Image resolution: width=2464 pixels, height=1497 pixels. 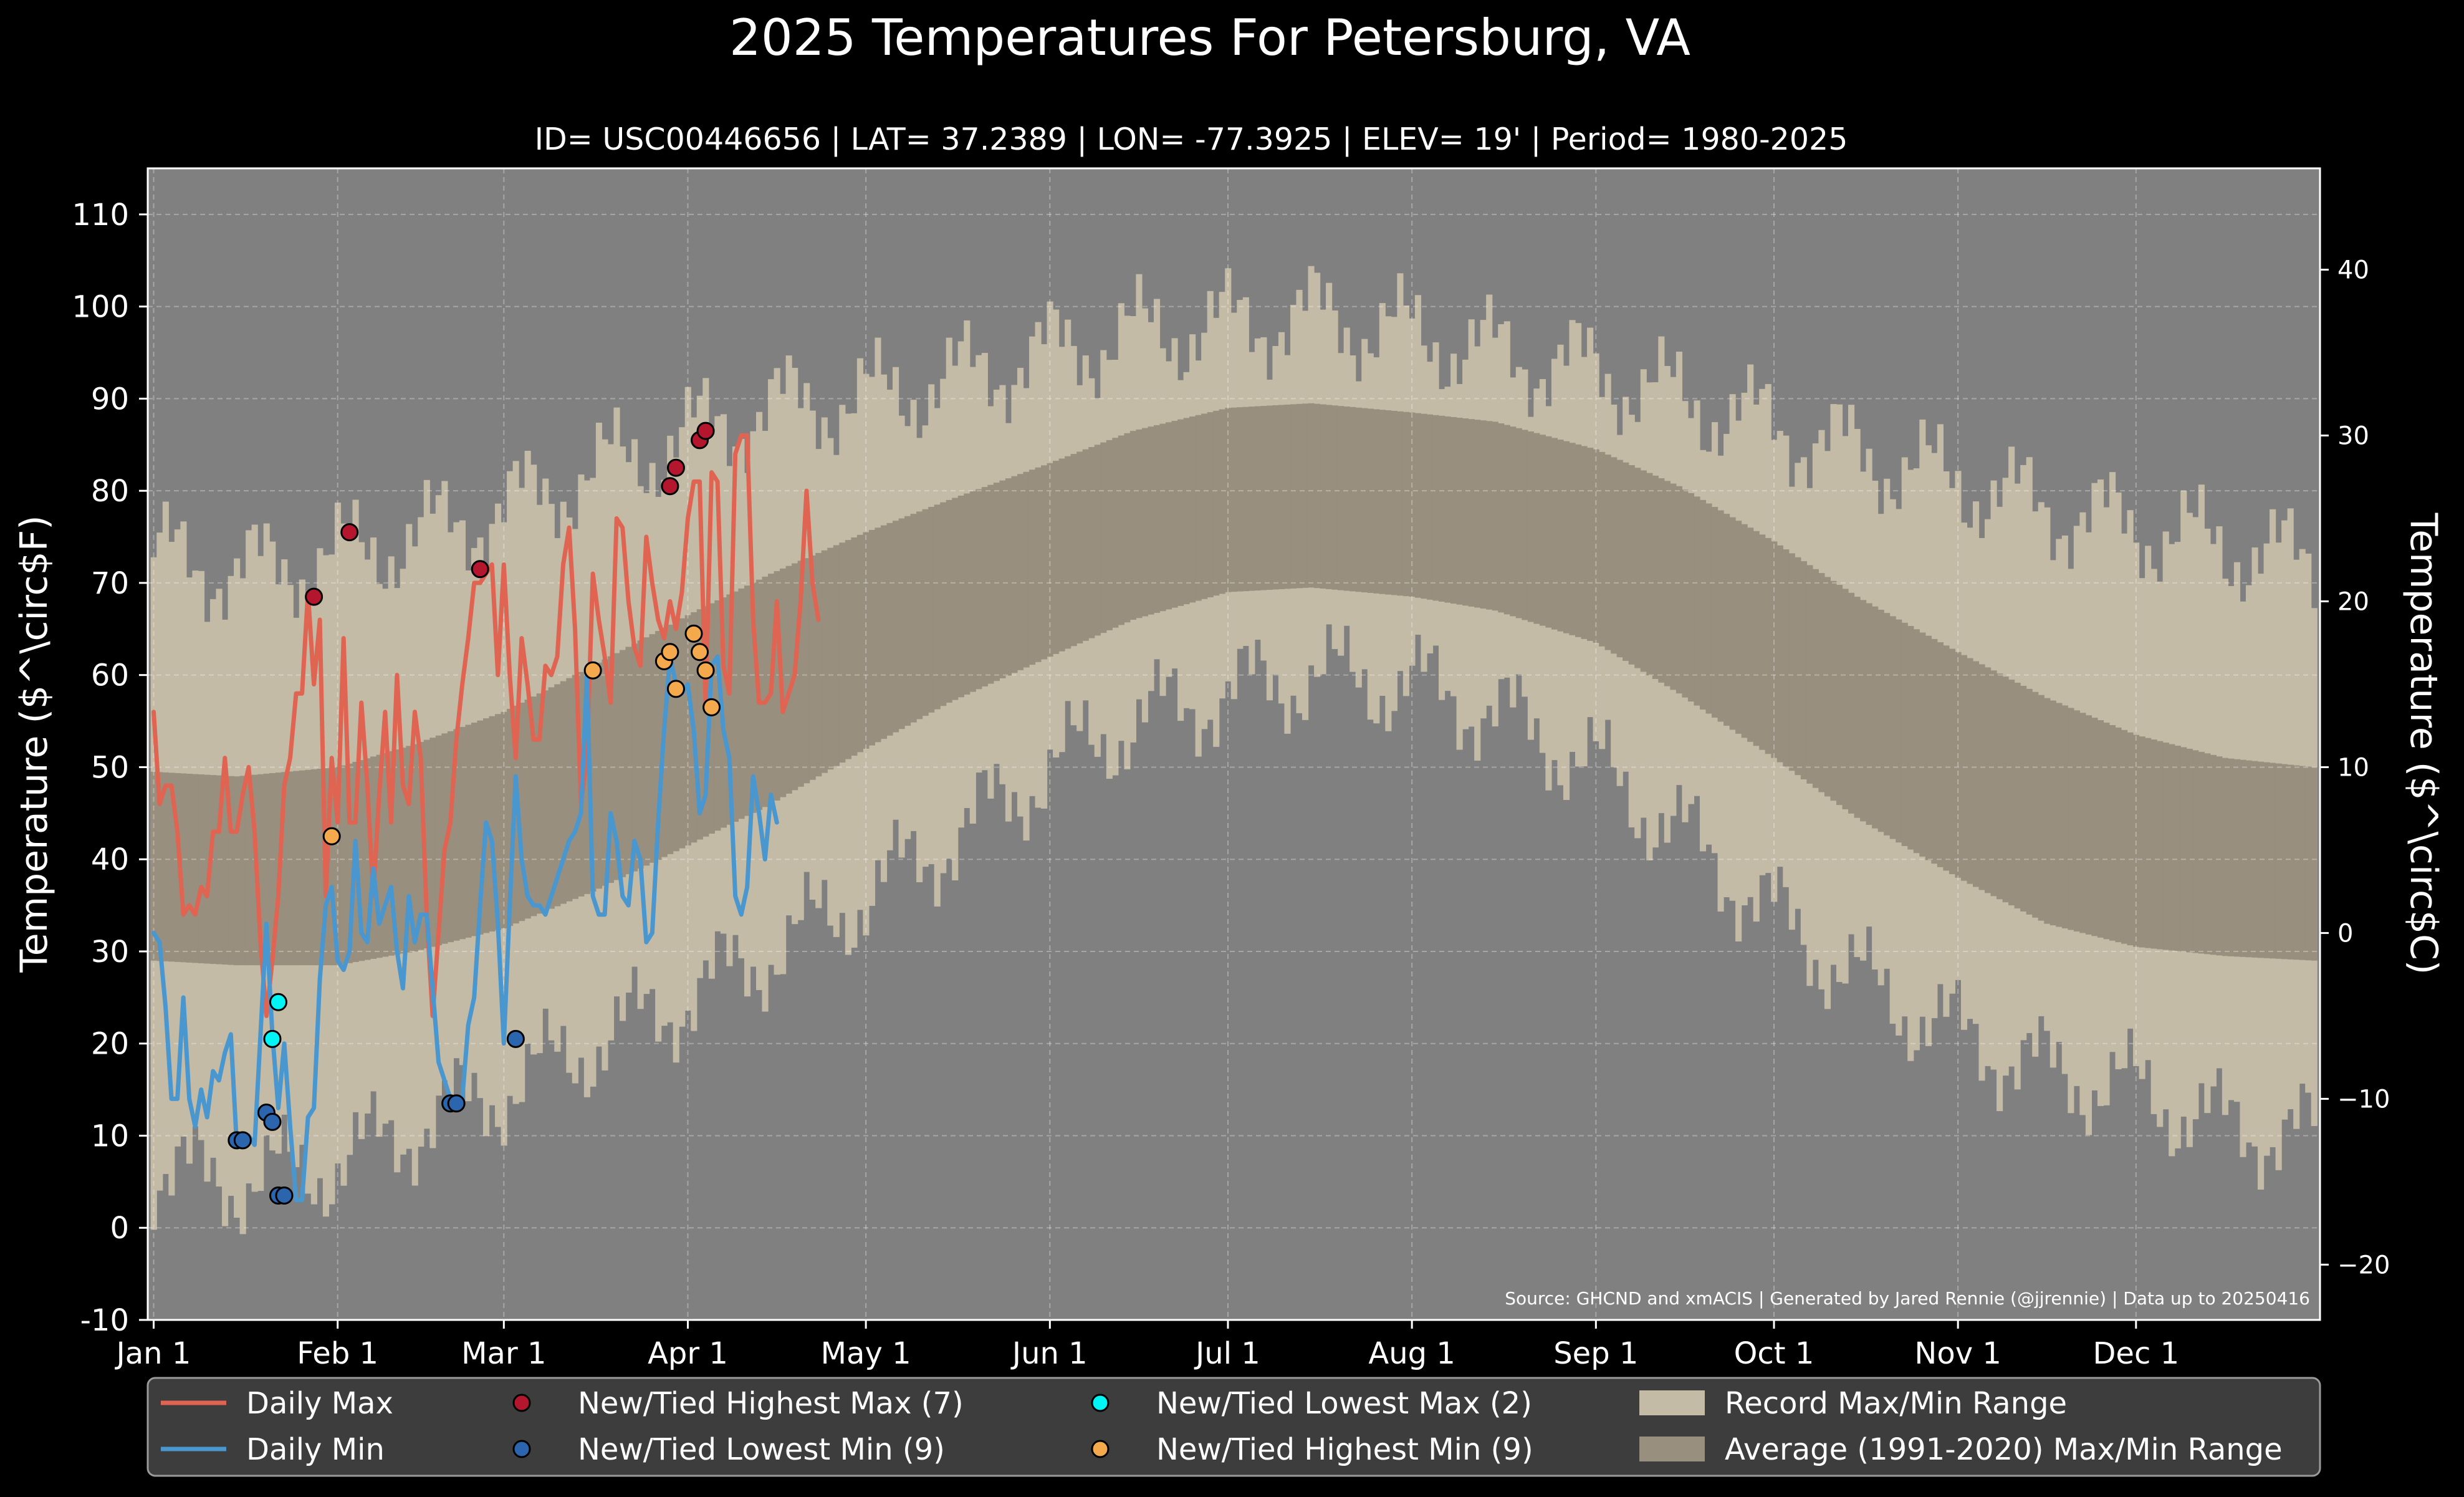 What do you see at coordinates (1411, 1353) in the screenshot?
I see `x-tick-label: Aug 1` at bounding box center [1411, 1353].